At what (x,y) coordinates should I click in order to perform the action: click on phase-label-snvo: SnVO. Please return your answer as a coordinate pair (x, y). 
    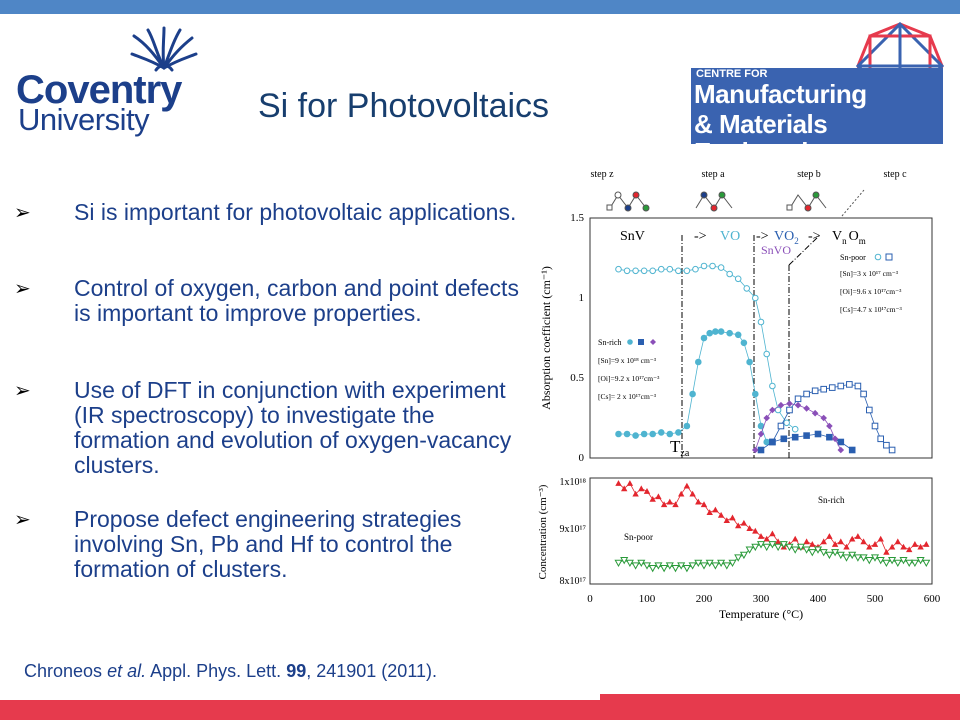
    Looking at the image, I should click on (776, 250).